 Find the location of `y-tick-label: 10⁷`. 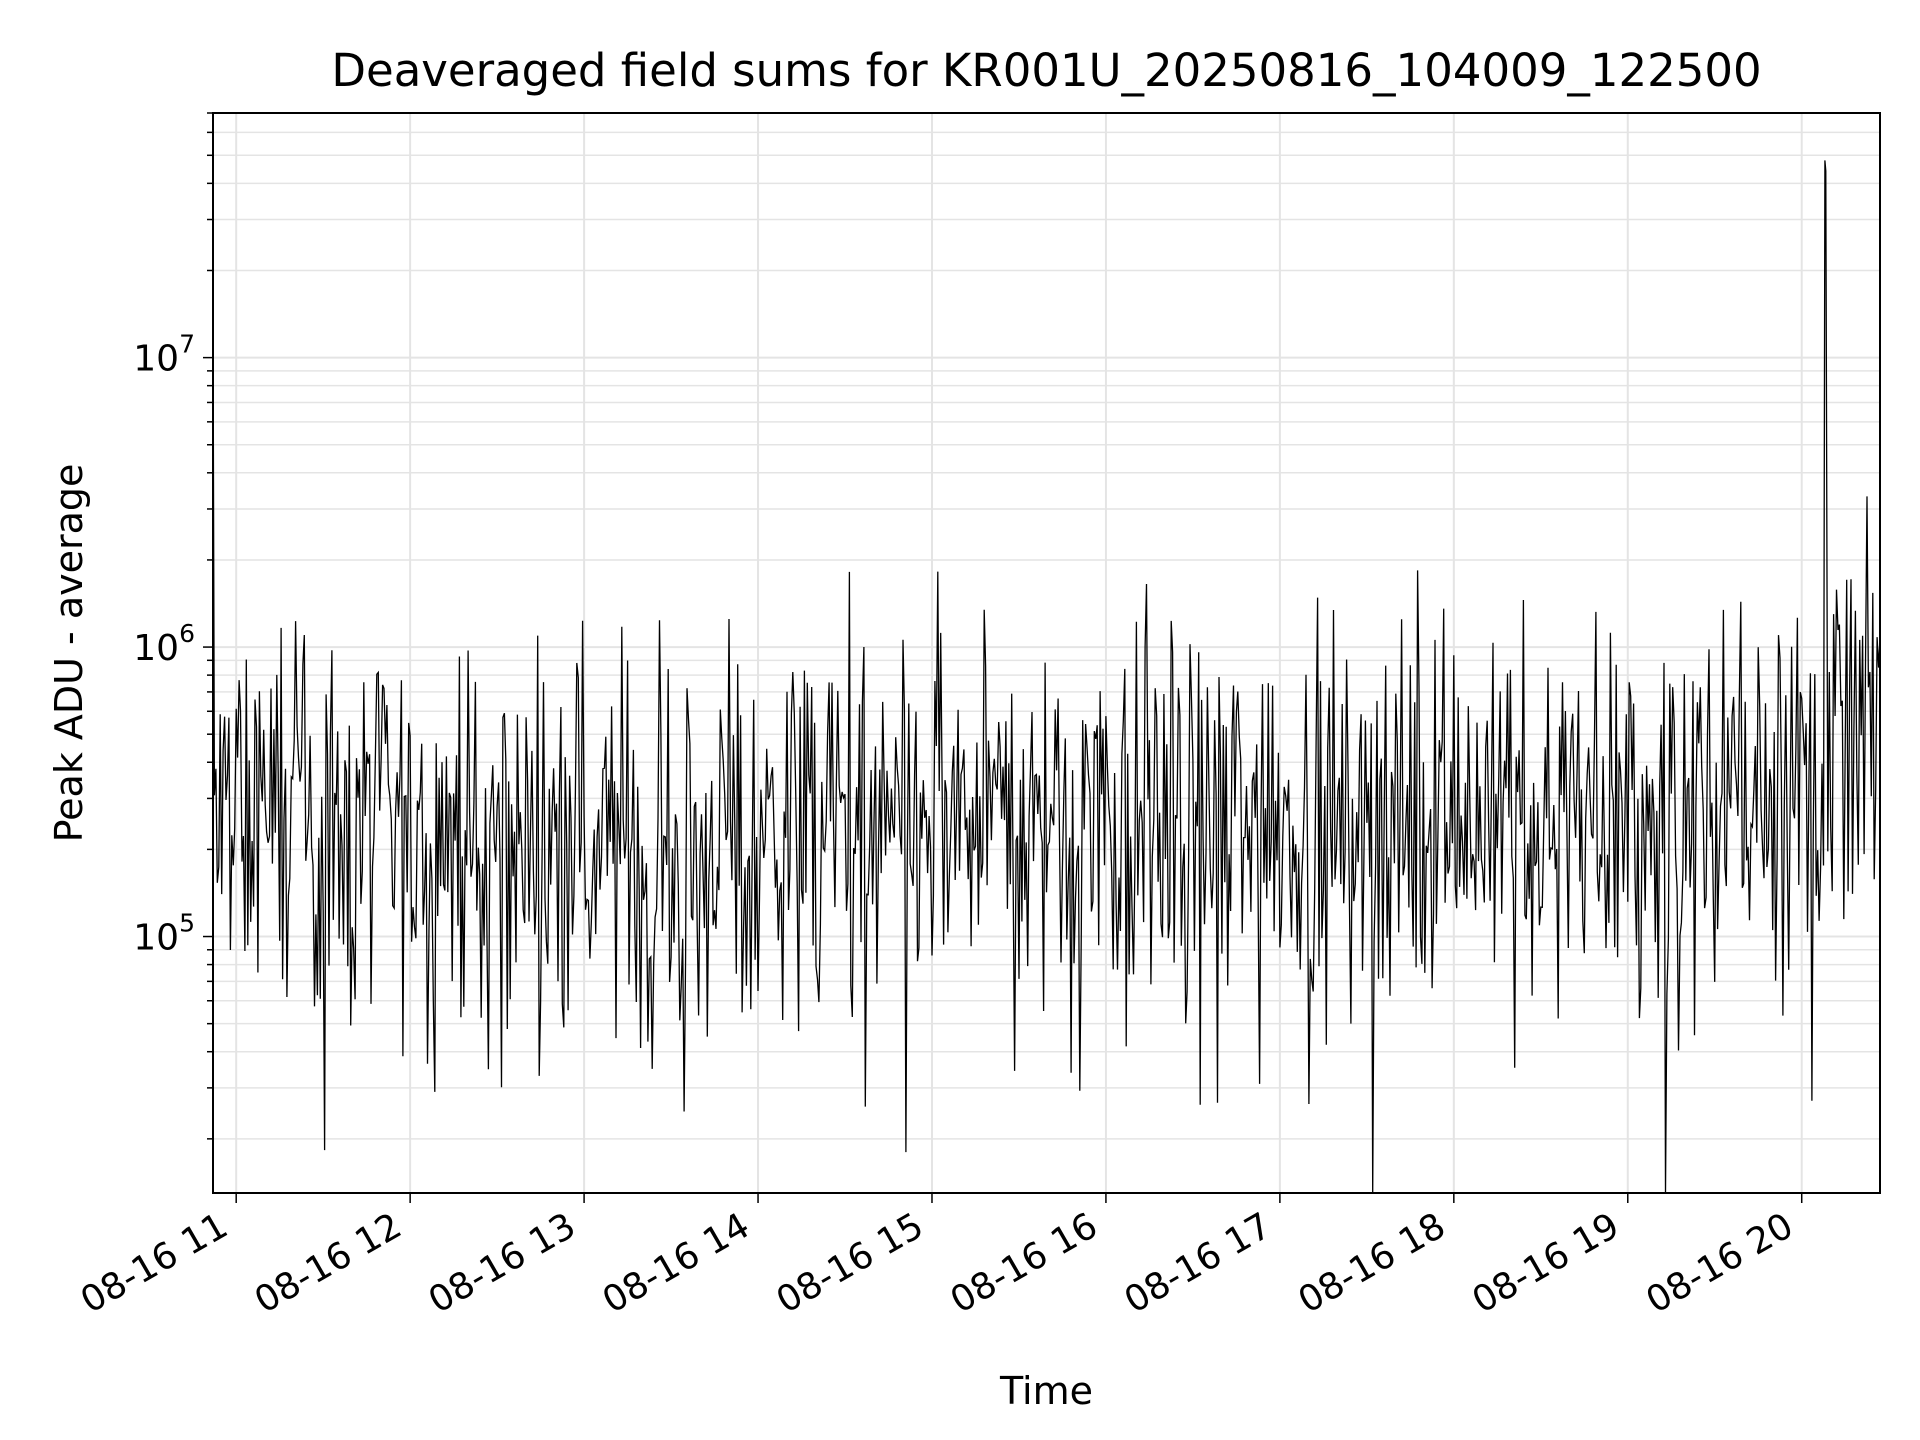

y-tick-label: 10⁷ is located at coordinates (164, 355).